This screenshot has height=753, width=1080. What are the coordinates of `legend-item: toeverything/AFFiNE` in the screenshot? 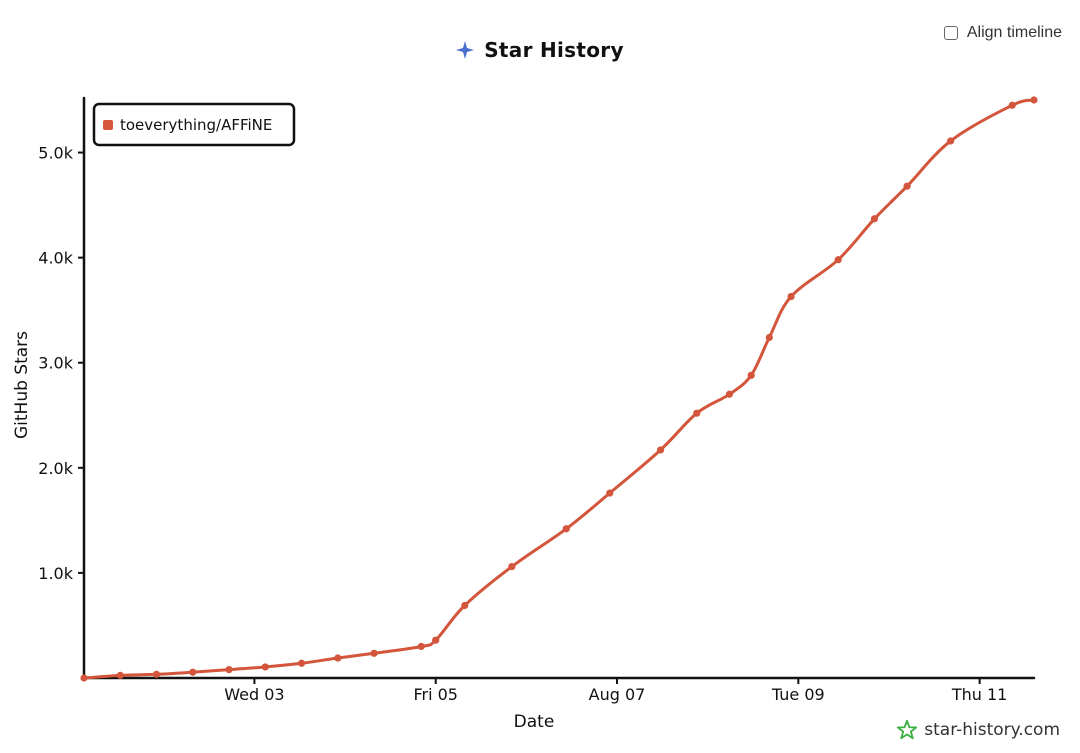 It's located at (194, 124).